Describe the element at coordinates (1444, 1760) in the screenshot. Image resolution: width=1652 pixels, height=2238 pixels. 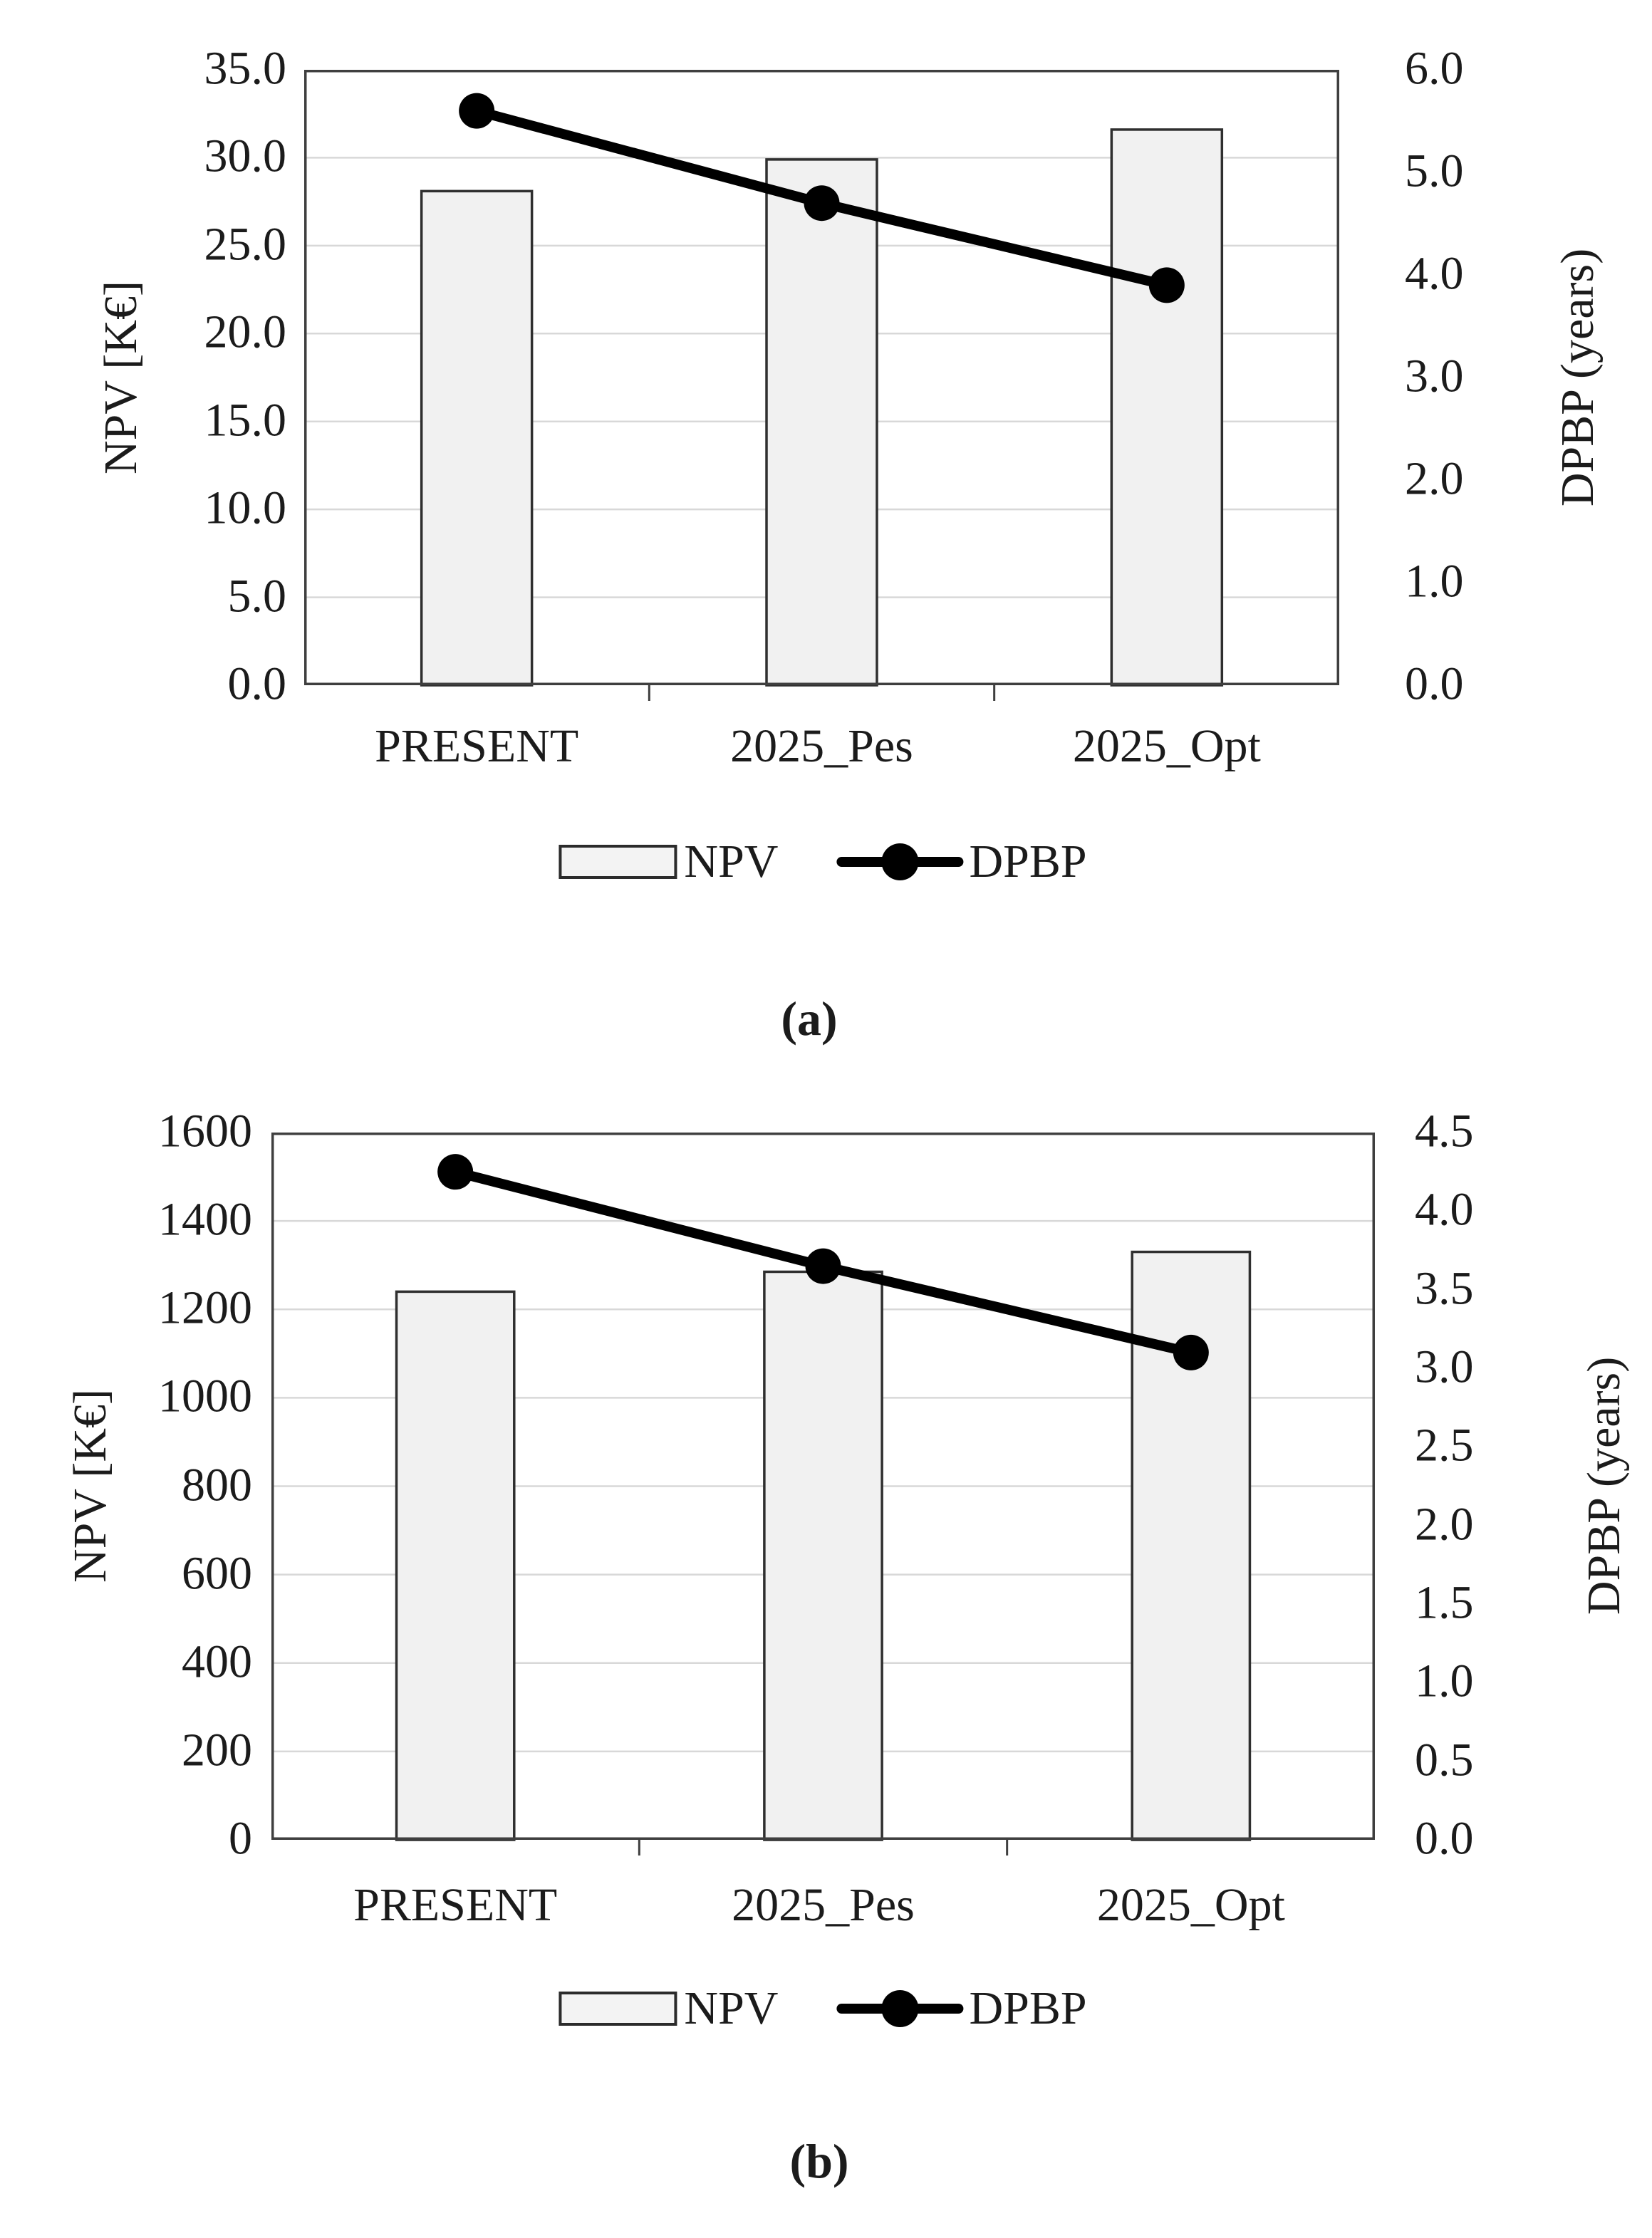
I see `right-axis-tick-label: 0.5` at that location.